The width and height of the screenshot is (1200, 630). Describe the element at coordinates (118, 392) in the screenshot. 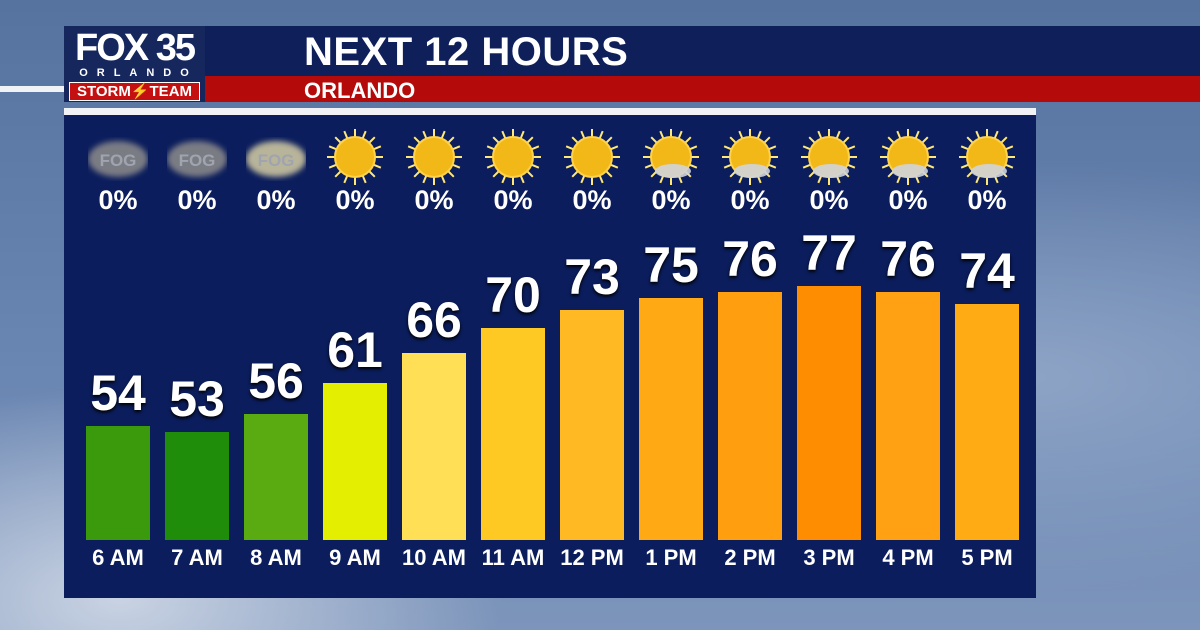

I see `temperature-label: 54` at that location.